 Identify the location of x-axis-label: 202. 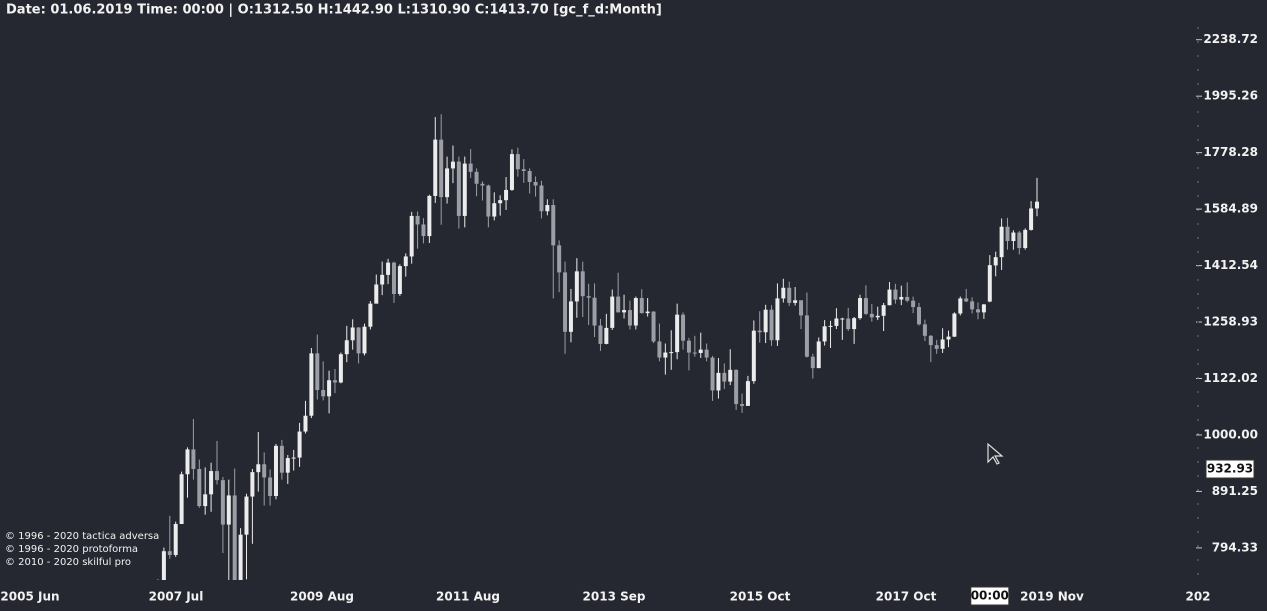
(1197, 597).